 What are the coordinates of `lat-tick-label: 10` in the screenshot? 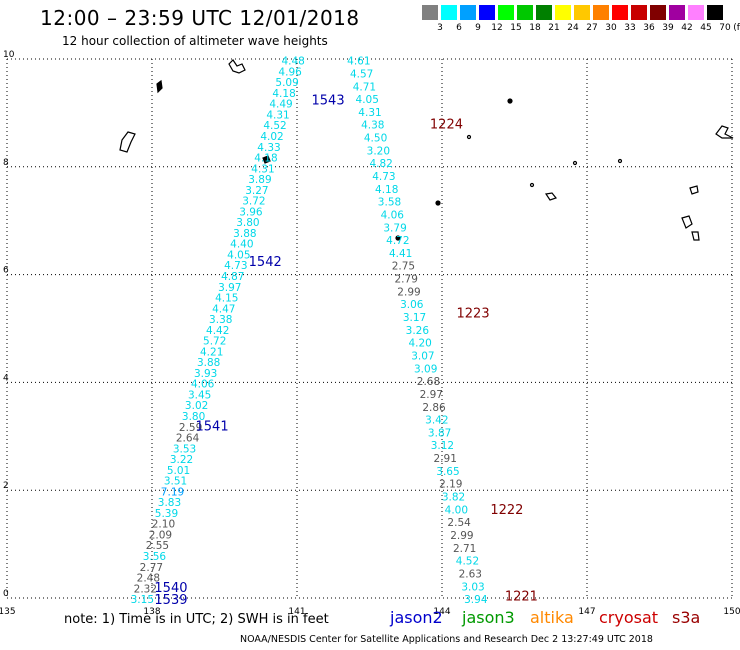 It's located at (9, 55).